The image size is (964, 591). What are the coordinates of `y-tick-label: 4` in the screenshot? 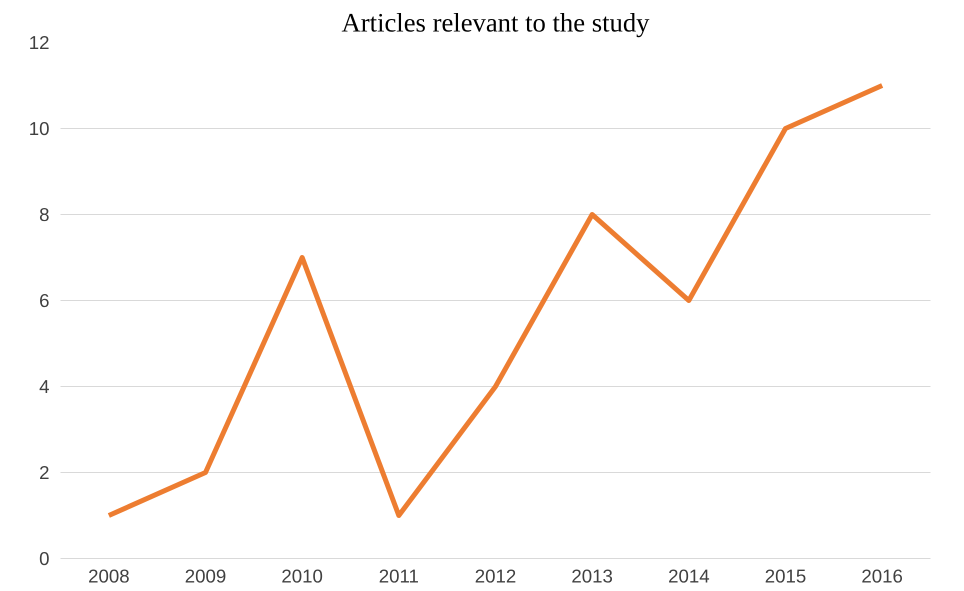 It's located at (44, 386).